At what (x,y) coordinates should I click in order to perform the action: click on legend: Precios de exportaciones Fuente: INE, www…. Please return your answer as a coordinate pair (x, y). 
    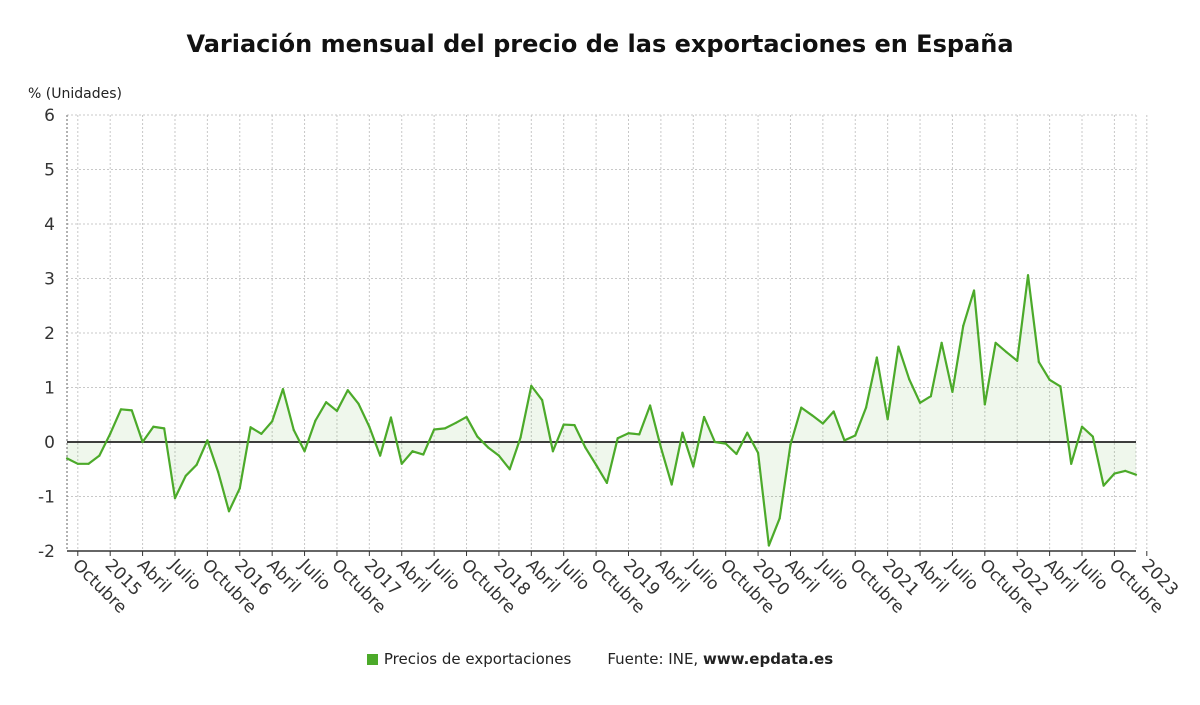
    Looking at the image, I should click on (600, 659).